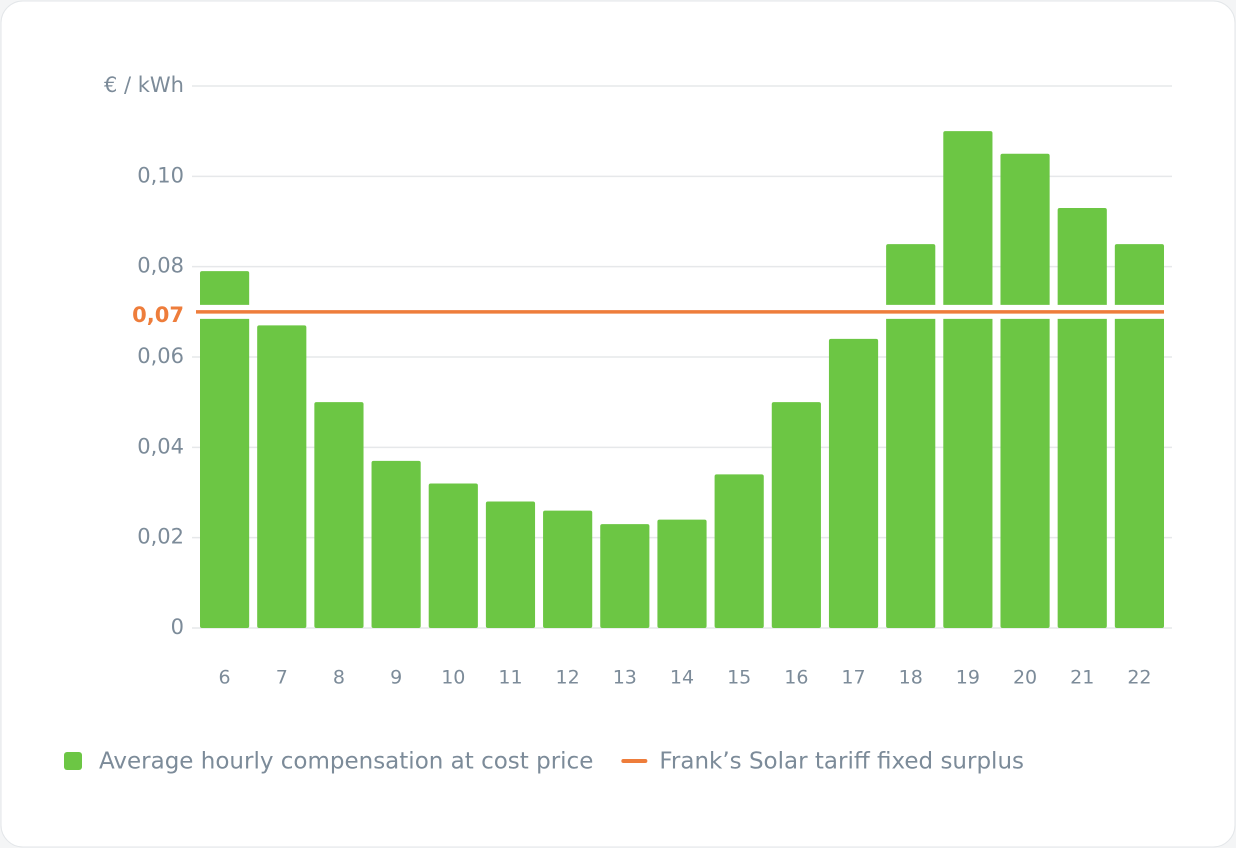 This screenshot has height=848, width=1236. I want to click on y-tick-label: 0,02, so click(160, 537).